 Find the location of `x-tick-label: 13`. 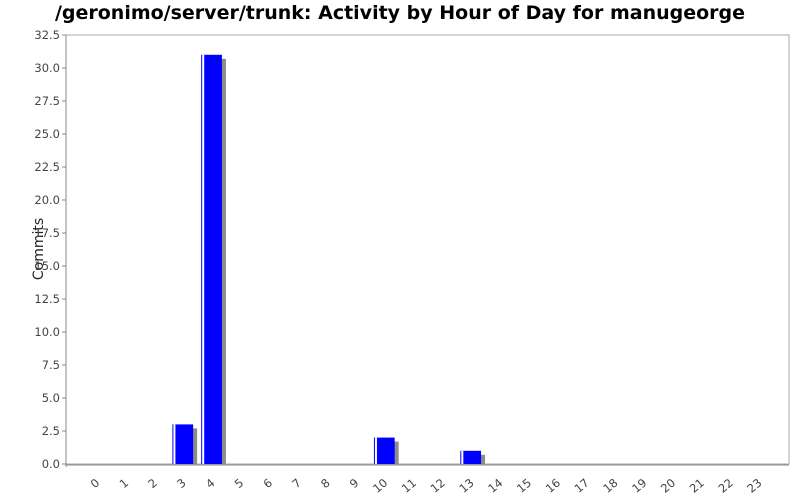

x-tick-label: 13 is located at coordinates (466, 486).